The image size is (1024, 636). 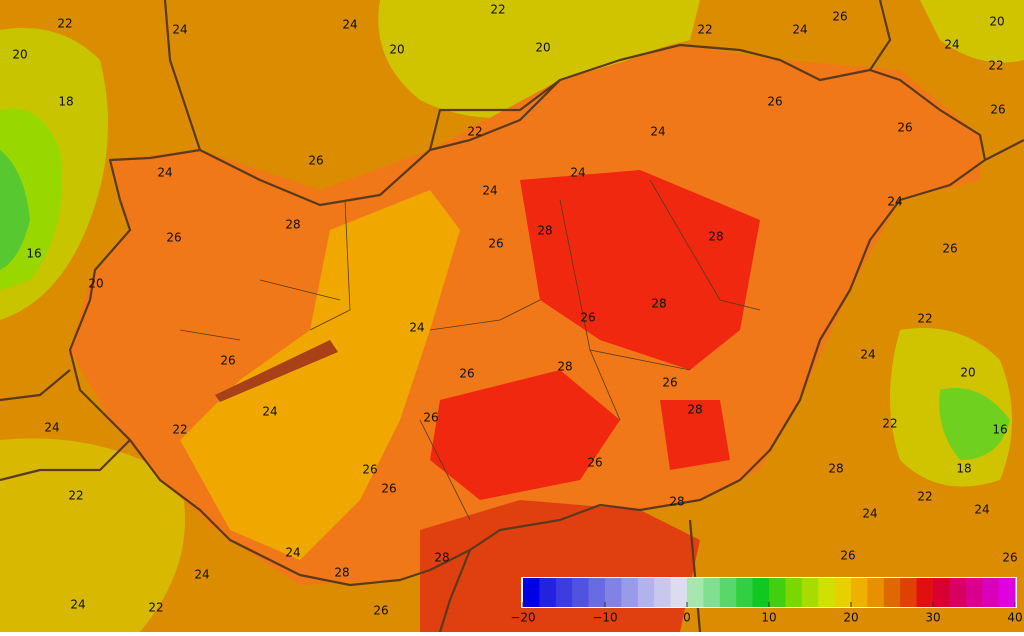 I want to click on region-green, so click(x=974, y=424).